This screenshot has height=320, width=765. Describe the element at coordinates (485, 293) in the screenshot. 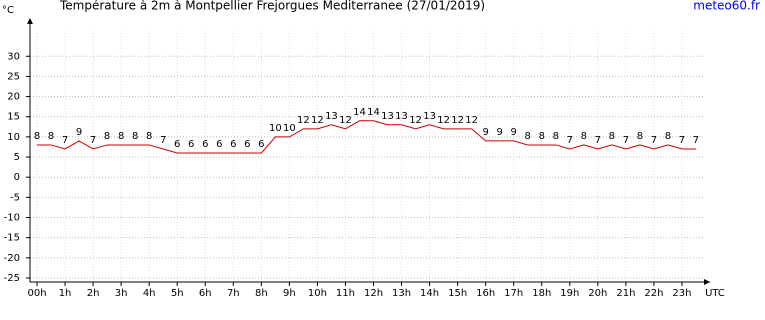

I see `x-tick-label: 16h` at that location.